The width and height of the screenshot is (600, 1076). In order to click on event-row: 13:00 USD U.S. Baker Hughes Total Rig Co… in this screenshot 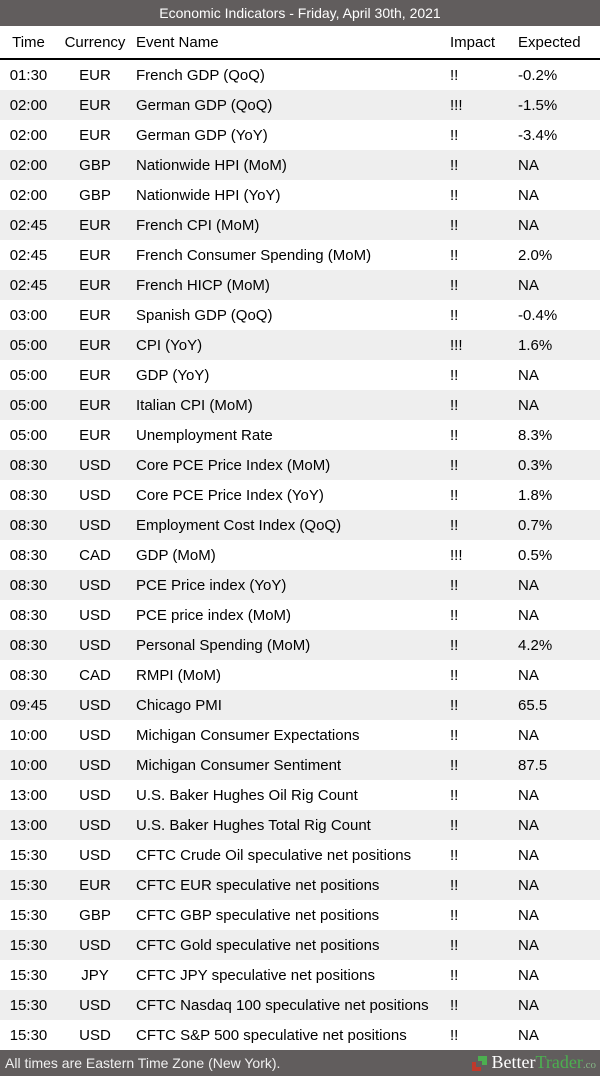, I will do `click(300, 825)`.